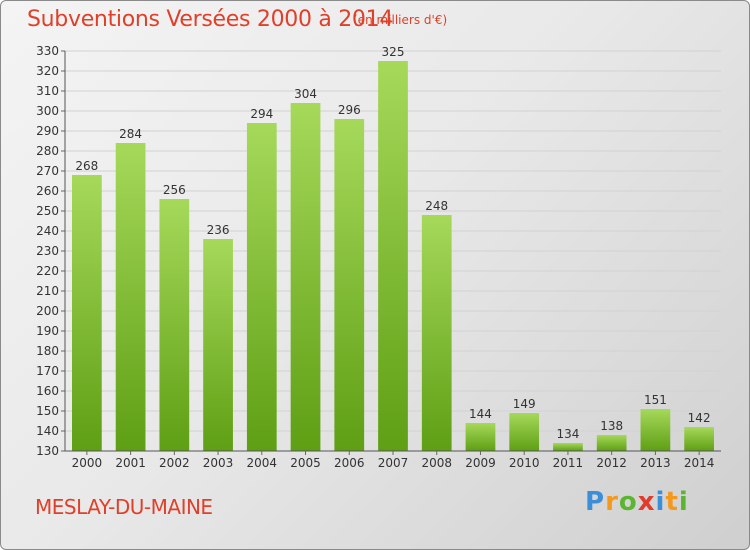 Image resolution: width=750 pixels, height=550 pixels. Describe the element at coordinates (567, 434) in the screenshot. I see `bar-value-label: 134` at that location.